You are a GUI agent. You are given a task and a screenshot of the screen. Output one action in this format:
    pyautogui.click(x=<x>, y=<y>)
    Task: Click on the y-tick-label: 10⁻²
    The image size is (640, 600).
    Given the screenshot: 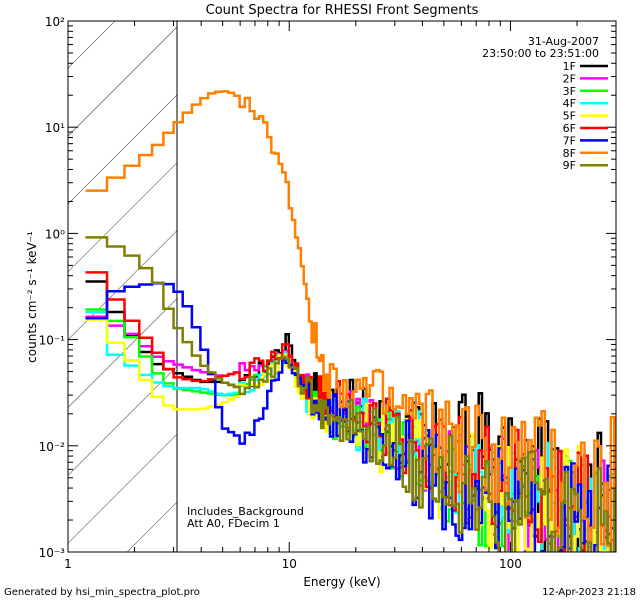 What is the action you would take?
    pyautogui.click(x=52, y=447)
    